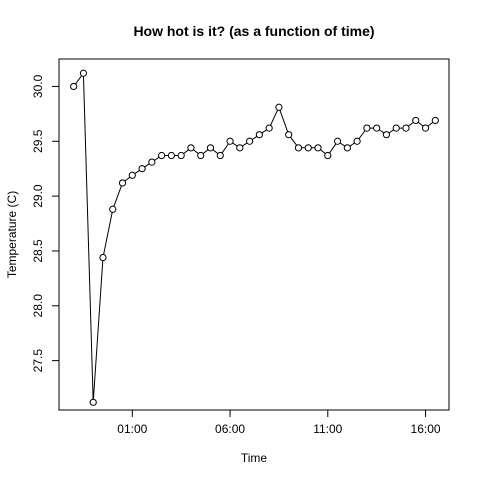 The image size is (480, 480). What do you see at coordinates (254, 458) in the screenshot?
I see `x-axis-label: Time` at bounding box center [254, 458].